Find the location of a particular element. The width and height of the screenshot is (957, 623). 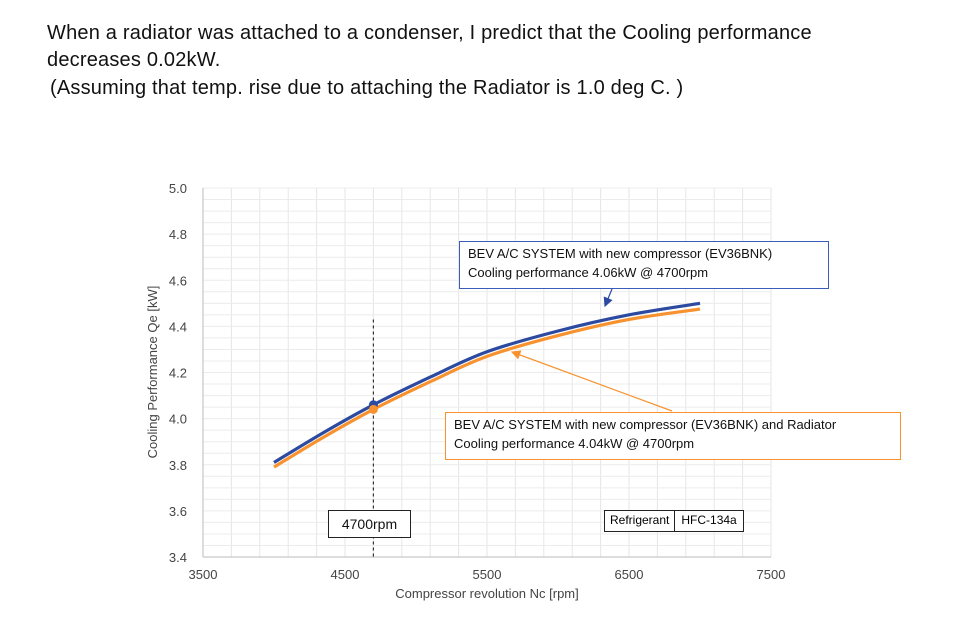

y-tick-label: 4.6 is located at coordinates (178, 280).